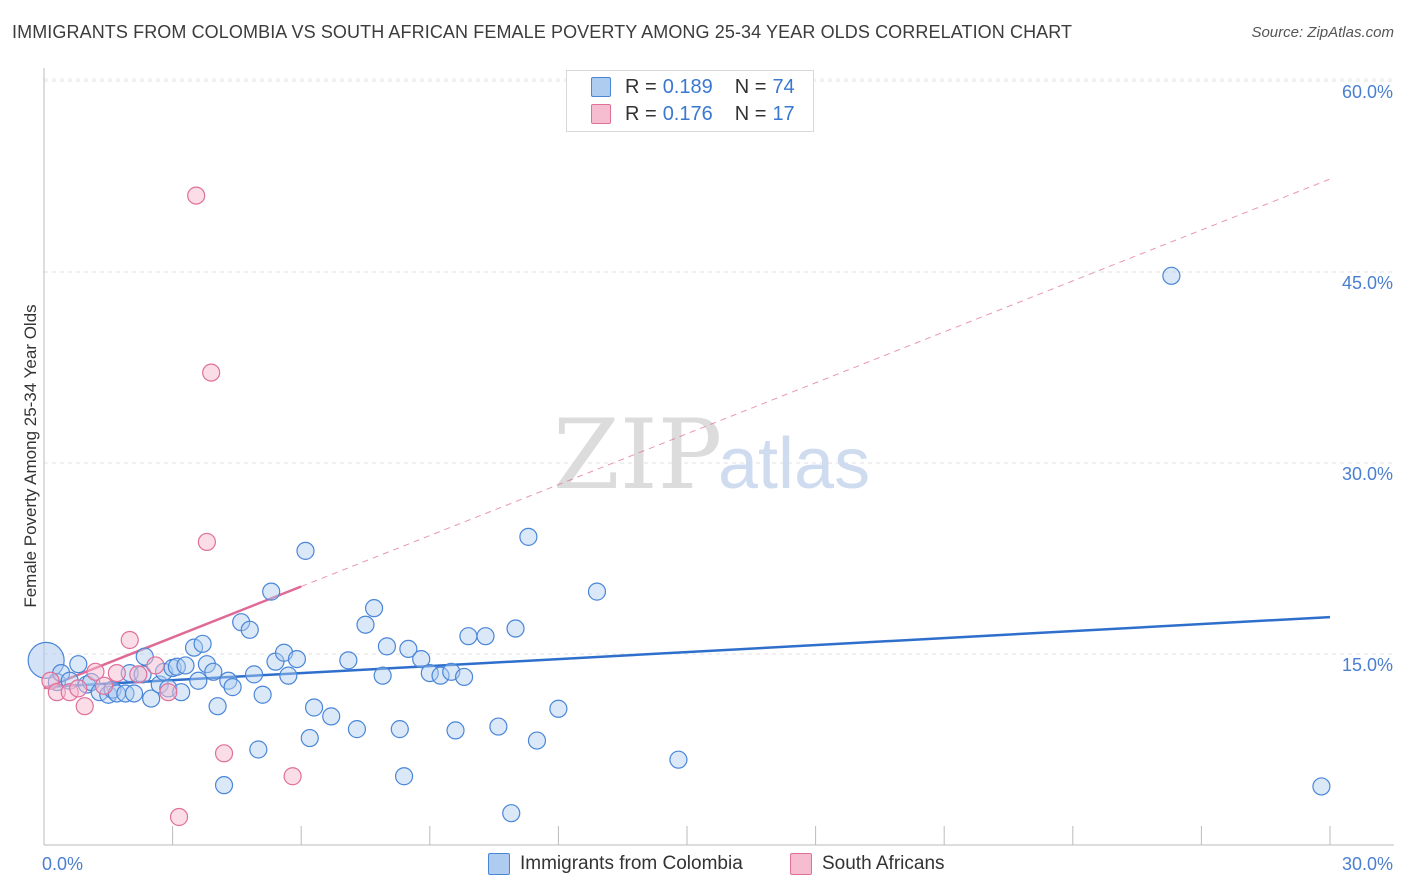 The image size is (1406, 892). I want to click on bottom-legend-label: South Africans, so click(883, 863).